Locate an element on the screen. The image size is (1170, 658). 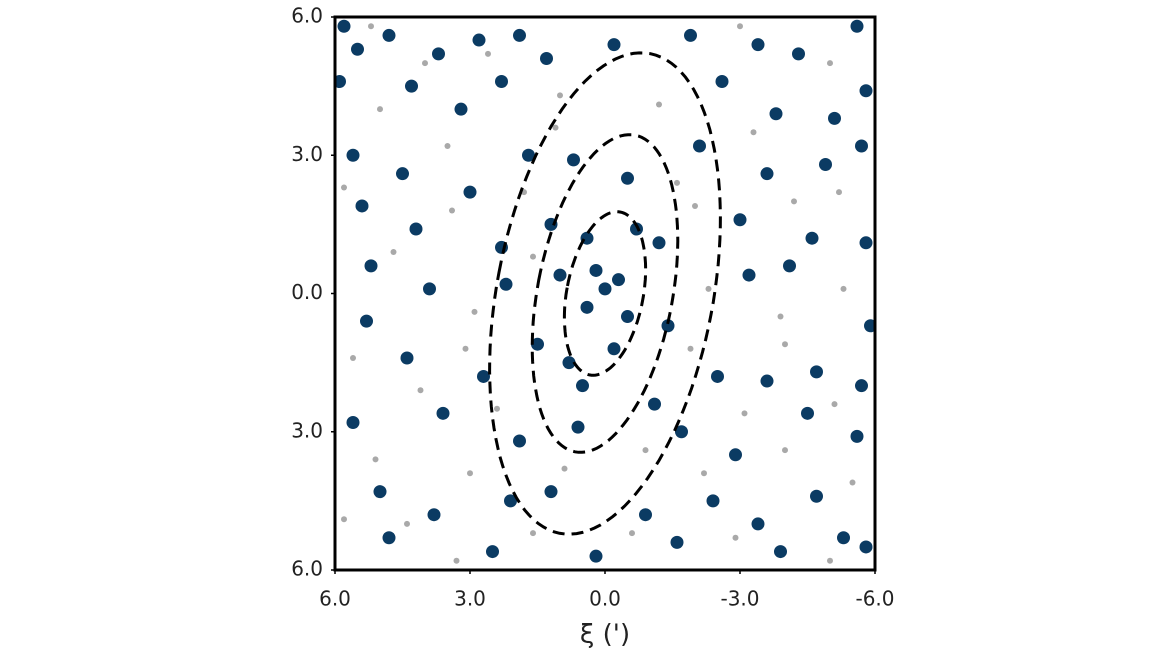
x-tick-label: 0.0 is located at coordinates (605, 599).